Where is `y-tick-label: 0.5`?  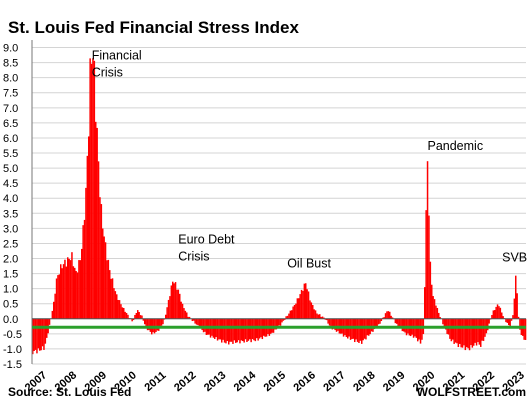
y-tick-label: 0.5 is located at coordinates (10, 305).